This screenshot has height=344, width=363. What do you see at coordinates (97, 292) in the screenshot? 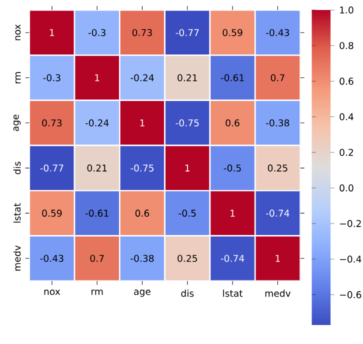
I see `x-tick-label: rm` at bounding box center [97, 292].